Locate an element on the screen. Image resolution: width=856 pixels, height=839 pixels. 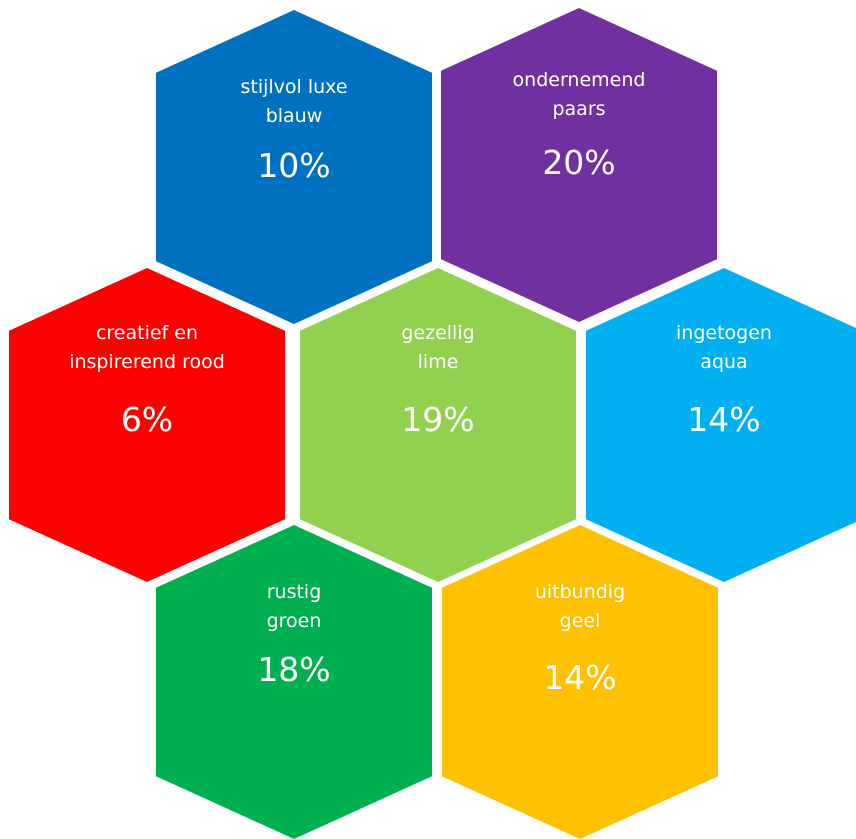
hexagon-label: ingetogen aqua is located at coordinates (724, 347).